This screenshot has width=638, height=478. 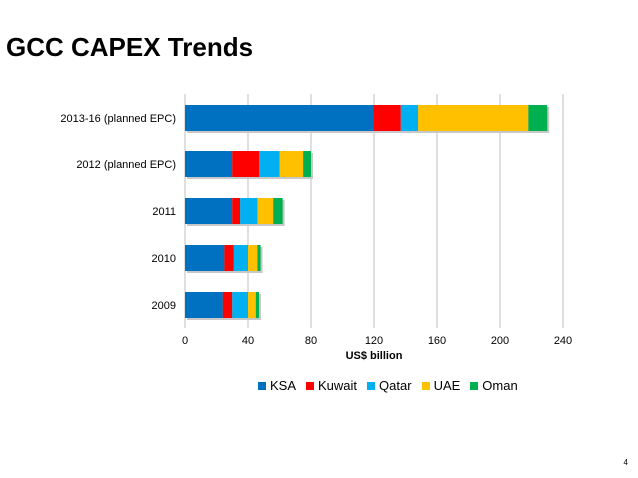 What do you see at coordinates (338, 385) in the screenshot?
I see `legend-label: Kuwait` at bounding box center [338, 385].